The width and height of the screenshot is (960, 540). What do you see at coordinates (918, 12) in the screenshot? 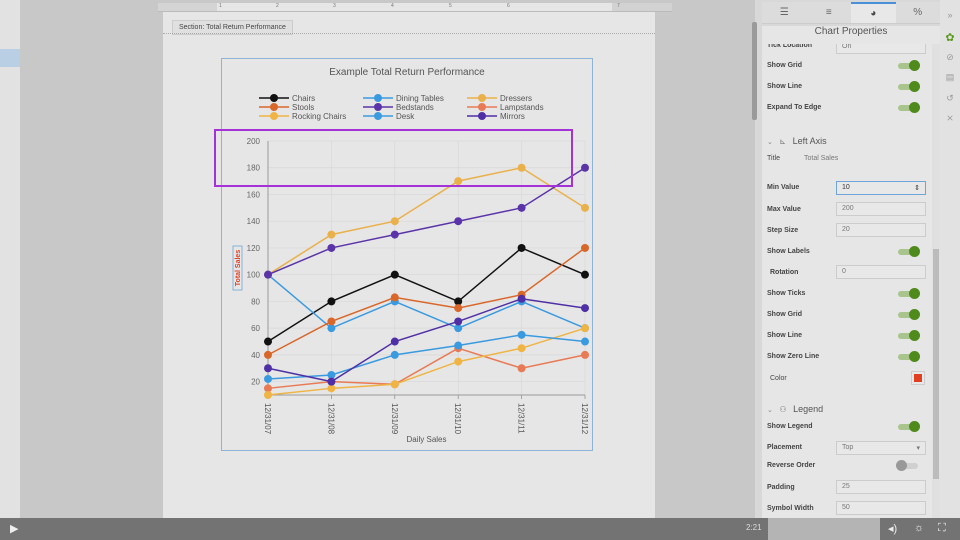
I see `tab-percent-icon: %` at bounding box center [918, 12].